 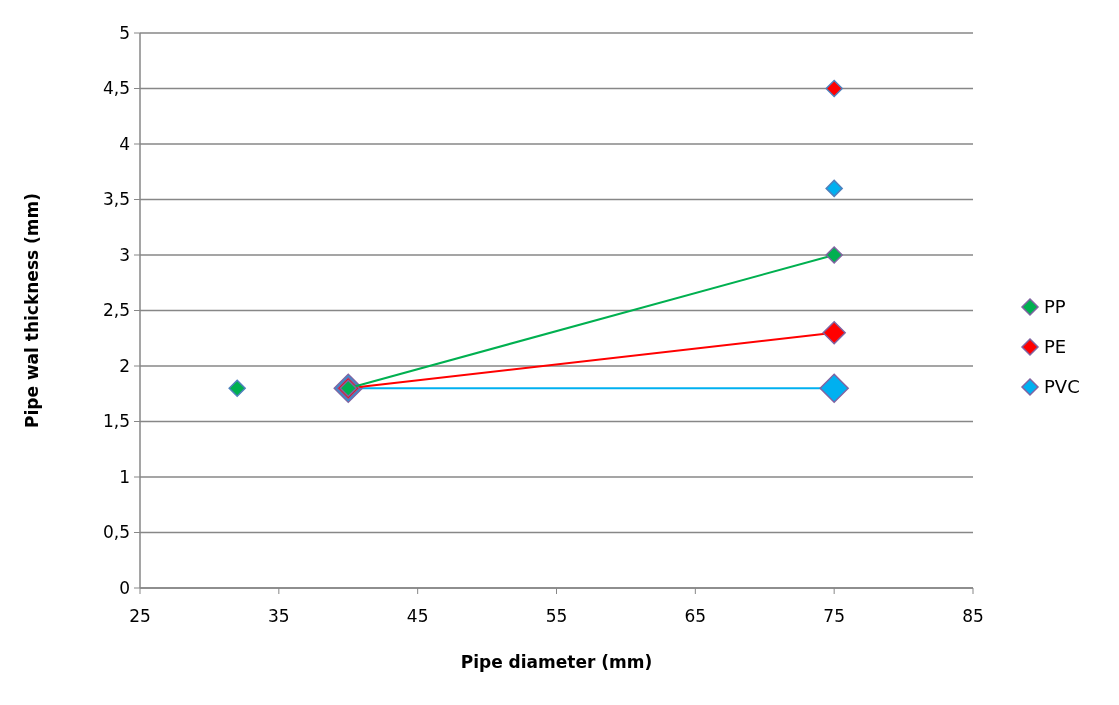 I want to click on y-axis-title: Pipe wal thickness (mm), so click(x=32, y=310).